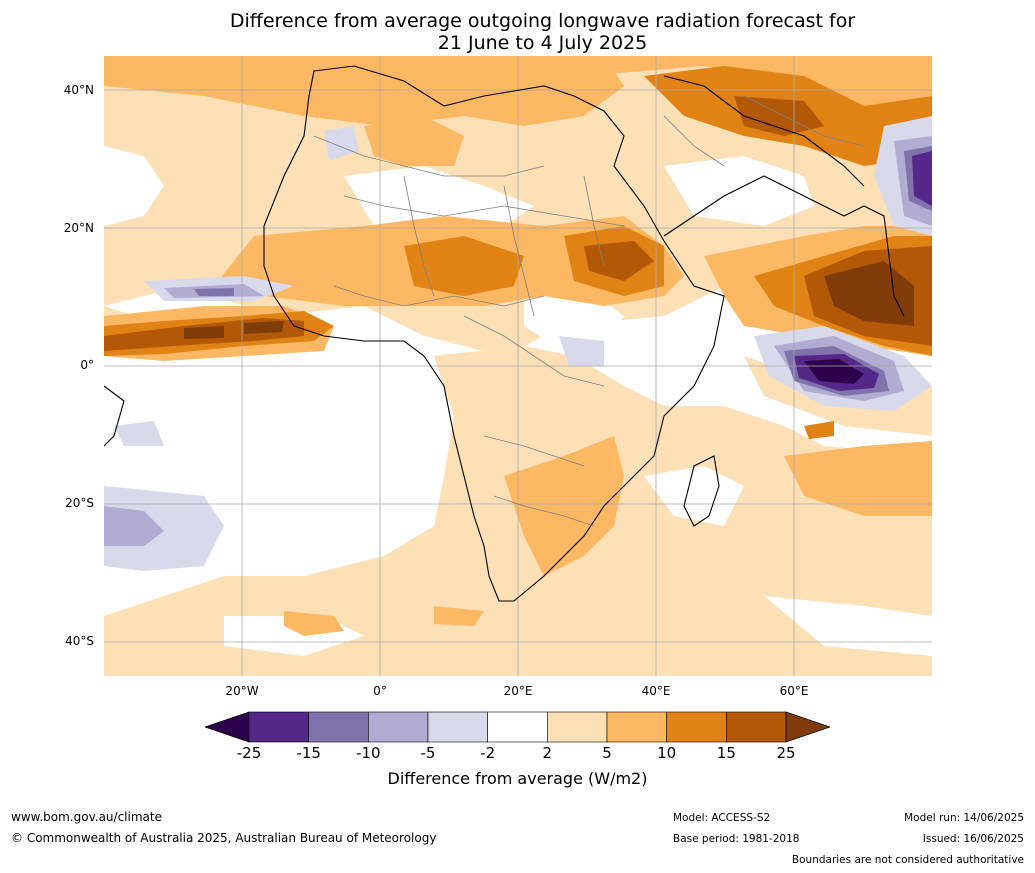 The width and height of the screenshot is (1035, 873). I want to click on anomaly-below-minus-25-regions, so click(834, 371).